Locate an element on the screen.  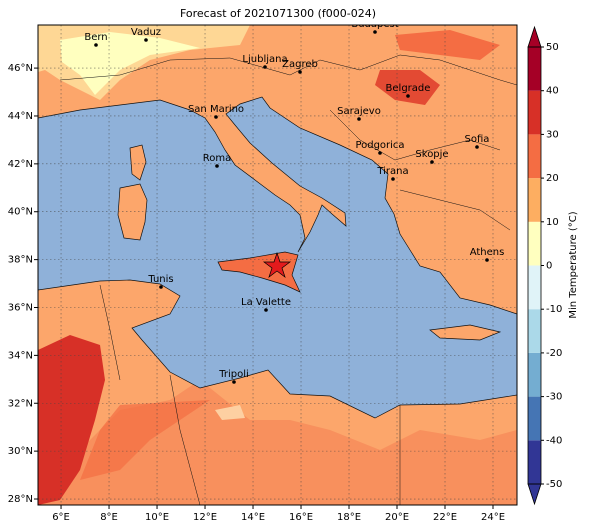
crete is located at coordinates (465, 332).